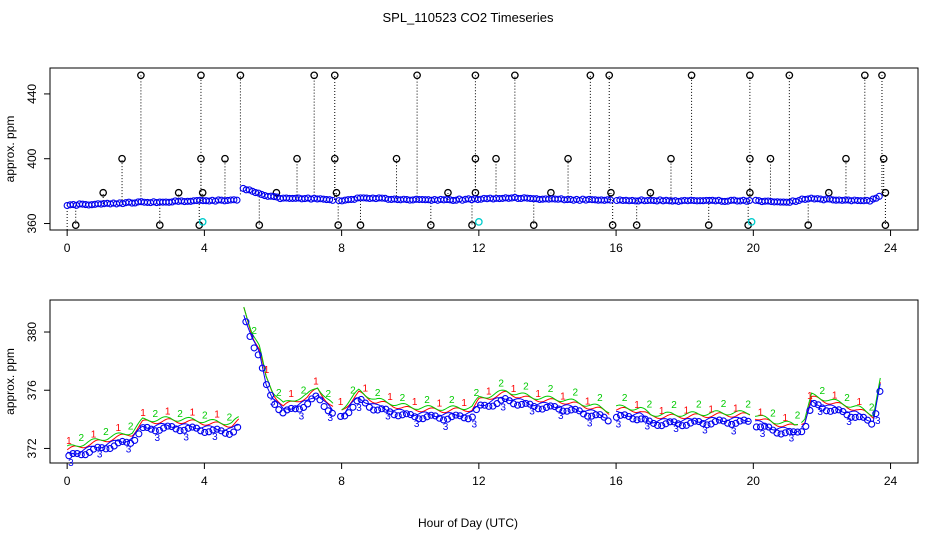 Image resolution: width=936 pixels, height=540 pixels. Describe the element at coordinates (67, 248) in the screenshot. I see `top-x-tick-label: 0` at that location.